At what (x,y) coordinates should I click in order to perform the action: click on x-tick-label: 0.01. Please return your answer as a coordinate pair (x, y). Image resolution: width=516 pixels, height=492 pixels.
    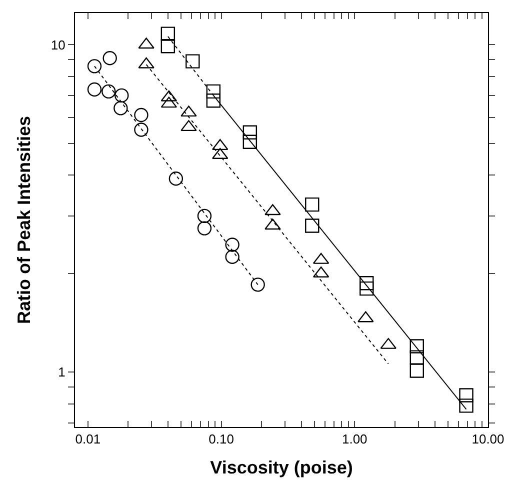
    Looking at the image, I should click on (88, 439).